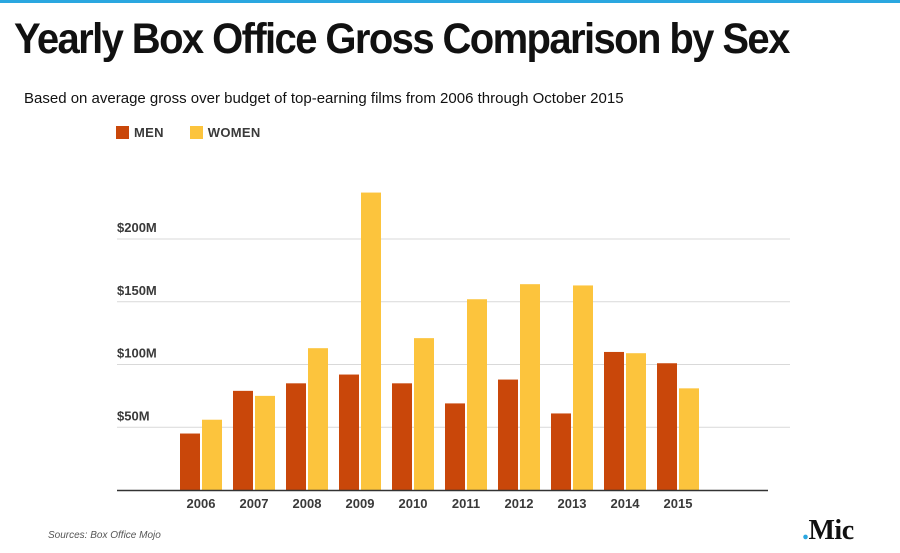 Image resolution: width=900 pixels, height=553 pixels. I want to click on bar-men-2012, so click(508, 434).